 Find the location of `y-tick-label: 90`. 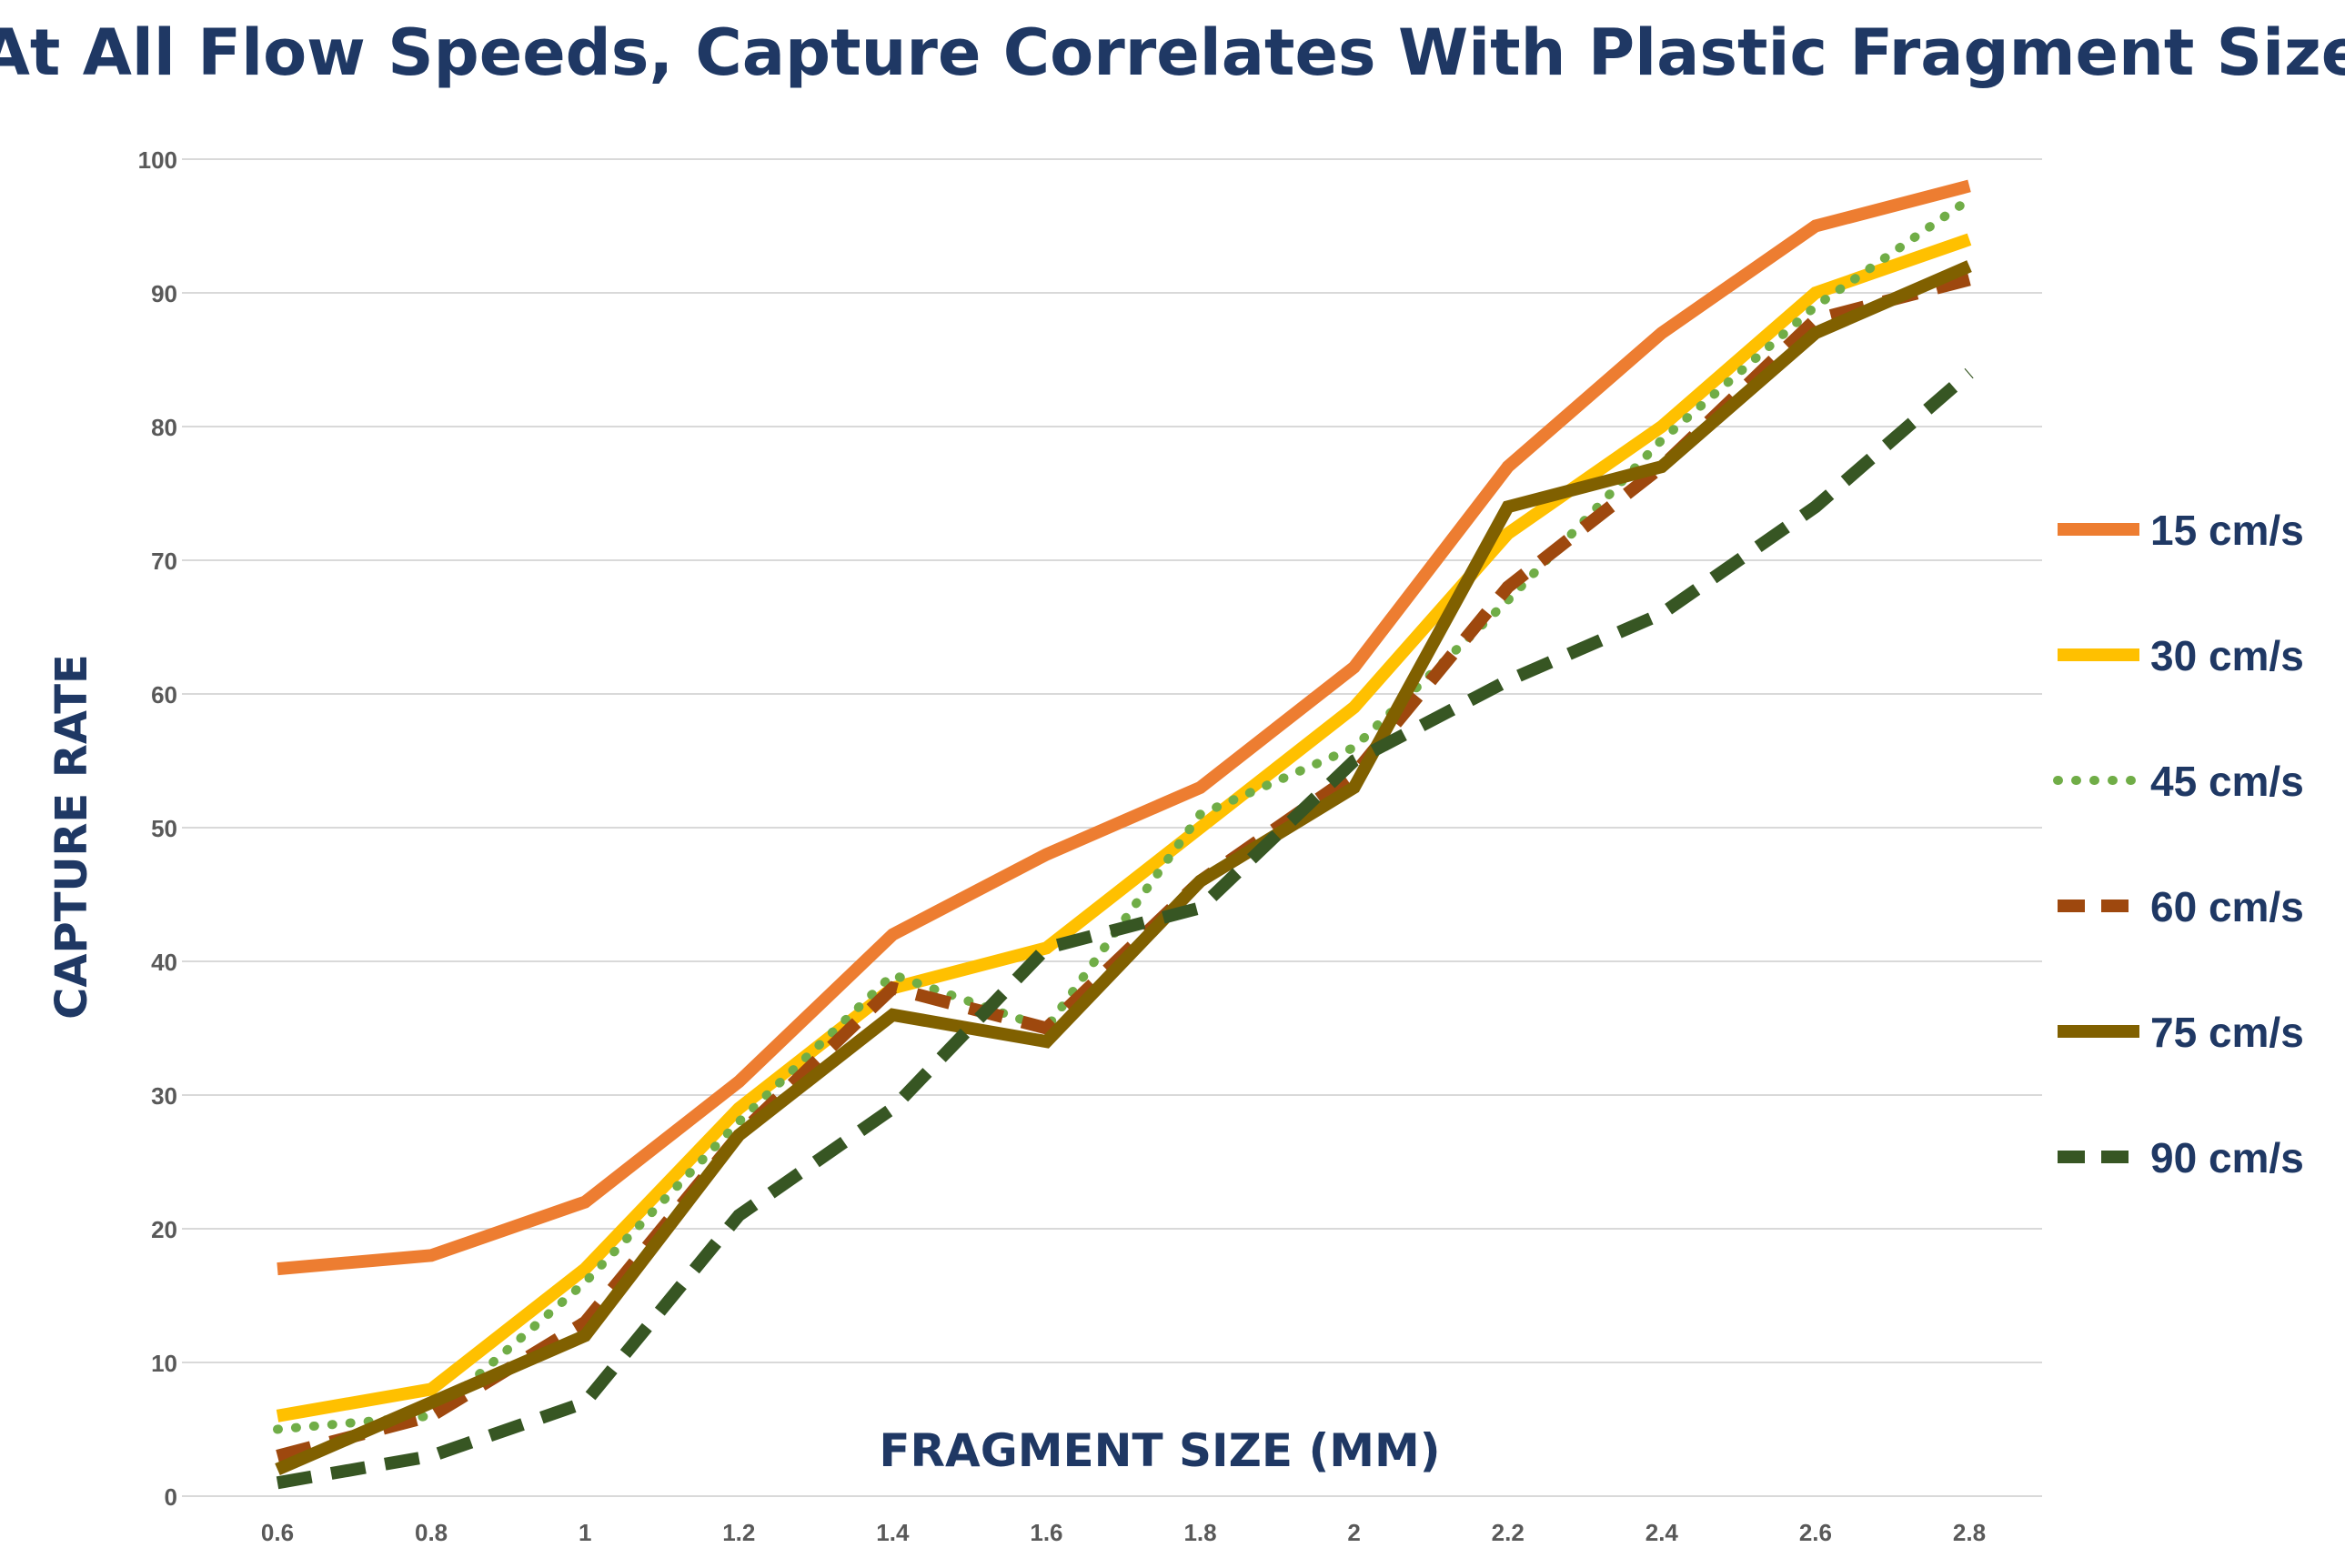

y-tick-label: 90 is located at coordinates (164, 293).